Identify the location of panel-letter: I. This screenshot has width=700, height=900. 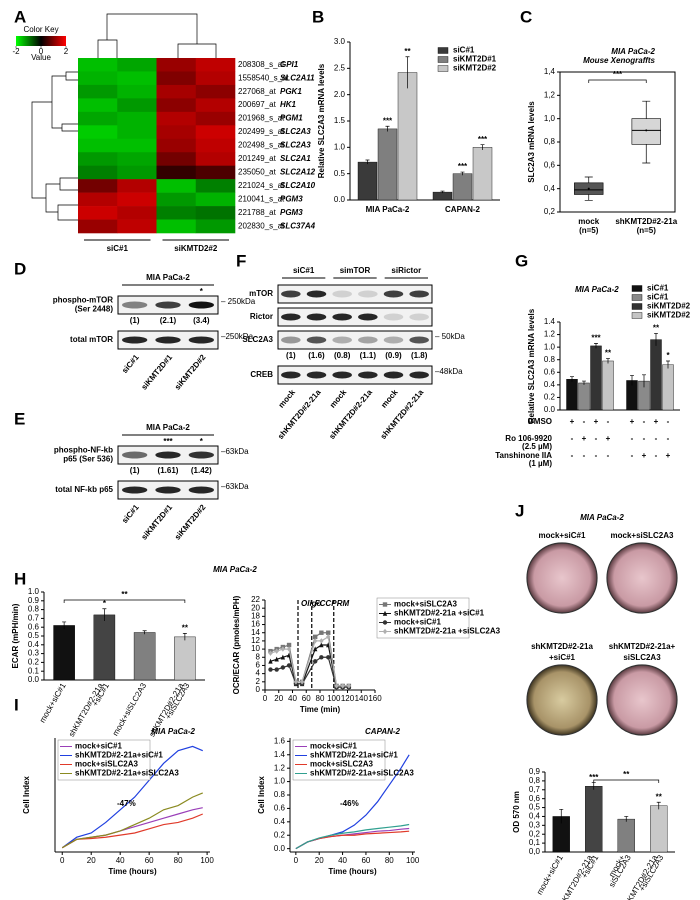
(16, 704).